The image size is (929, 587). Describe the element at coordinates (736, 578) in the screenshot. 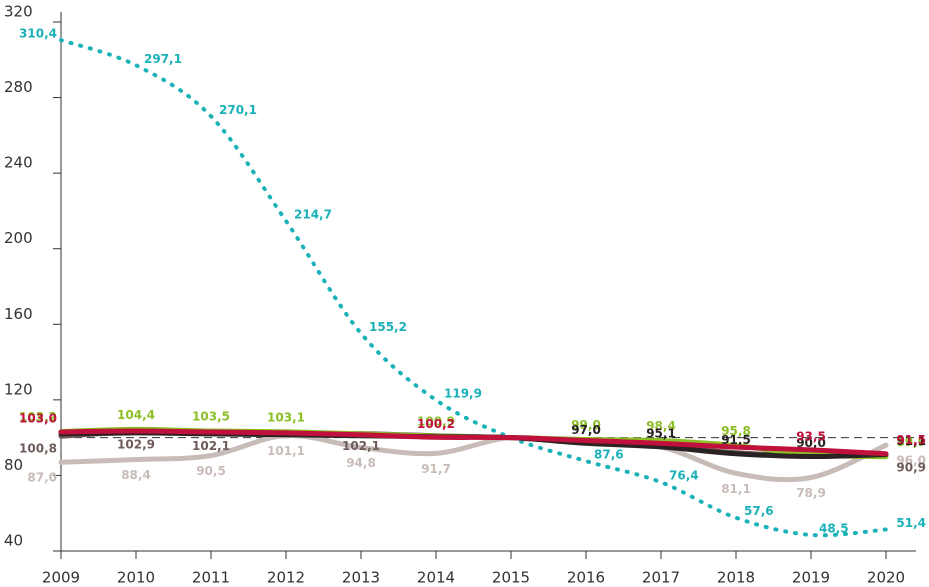

I see `x-tick-label: 2018` at that location.